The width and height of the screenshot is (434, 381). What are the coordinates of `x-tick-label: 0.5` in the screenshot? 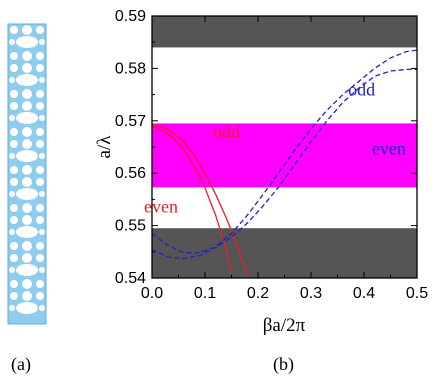 It's located at (417, 293).